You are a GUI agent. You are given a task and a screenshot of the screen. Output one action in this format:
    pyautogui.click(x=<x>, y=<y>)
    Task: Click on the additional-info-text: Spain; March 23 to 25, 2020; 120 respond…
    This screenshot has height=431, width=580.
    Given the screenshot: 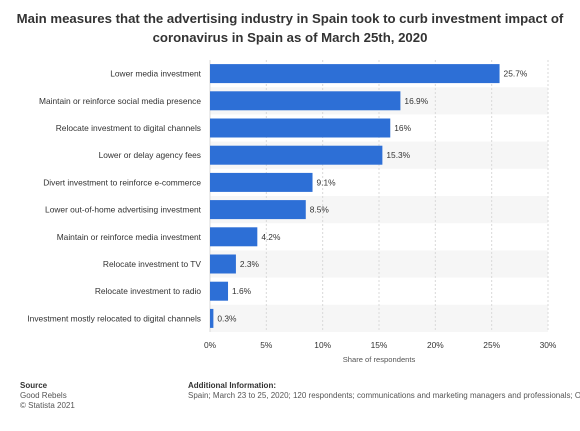 What is the action you would take?
    pyautogui.click(x=384, y=395)
    